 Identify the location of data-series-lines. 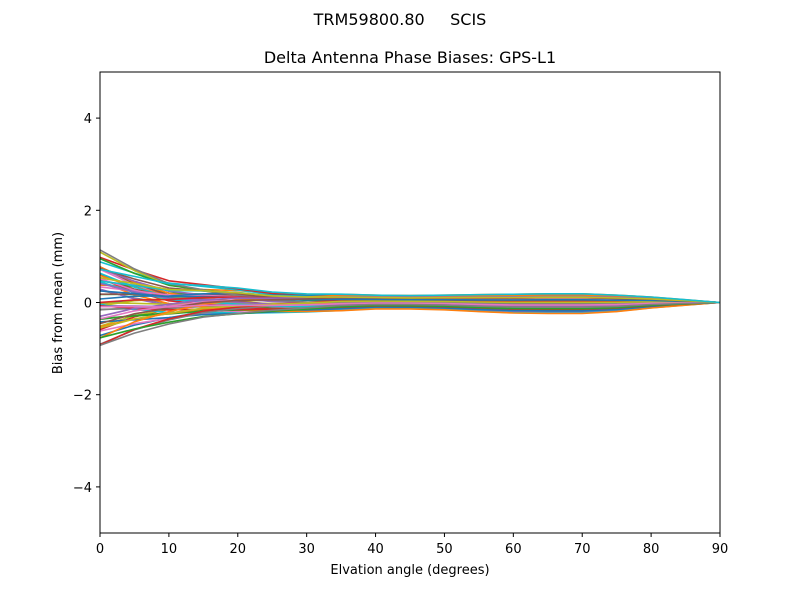
(410, 298).